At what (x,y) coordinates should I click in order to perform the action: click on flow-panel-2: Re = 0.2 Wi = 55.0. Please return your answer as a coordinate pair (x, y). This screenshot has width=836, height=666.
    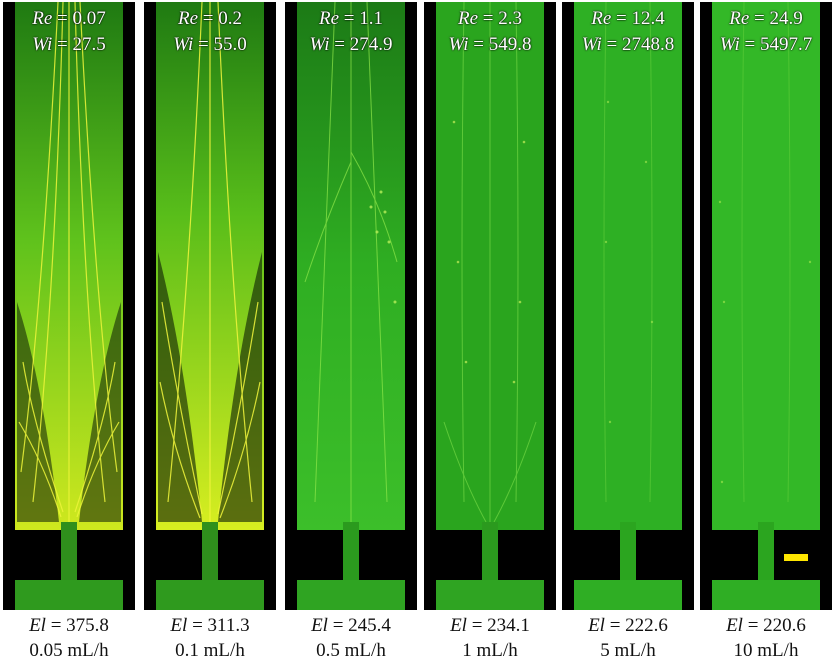
    Looking at the image, I should click on (210, 306).